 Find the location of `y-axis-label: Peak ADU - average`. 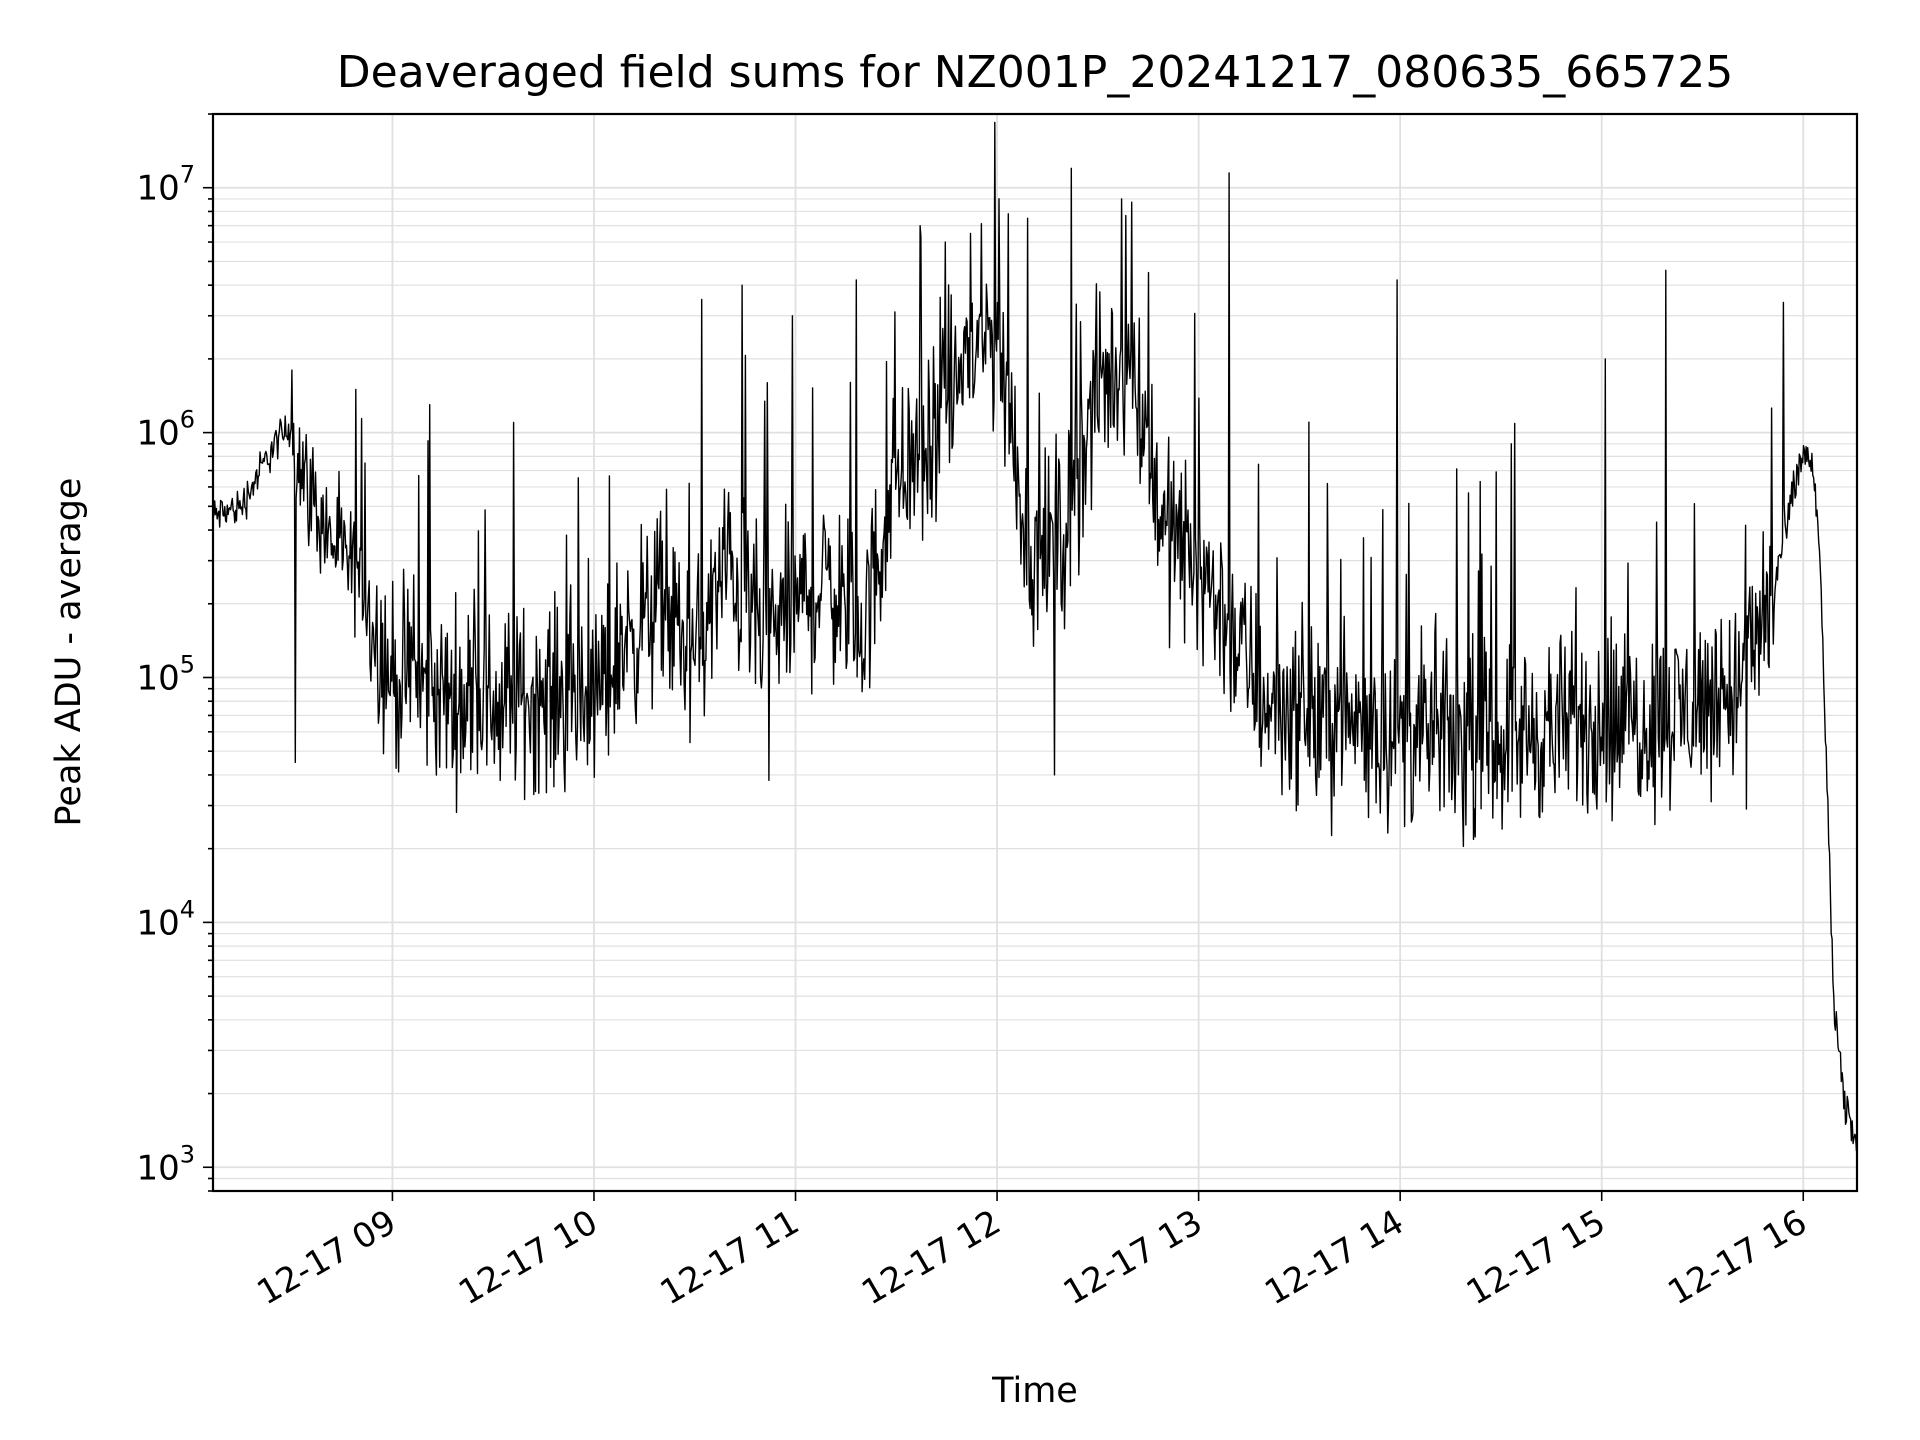

y-axis-label: Peak ADU - average is located at coordinates (69, 652).